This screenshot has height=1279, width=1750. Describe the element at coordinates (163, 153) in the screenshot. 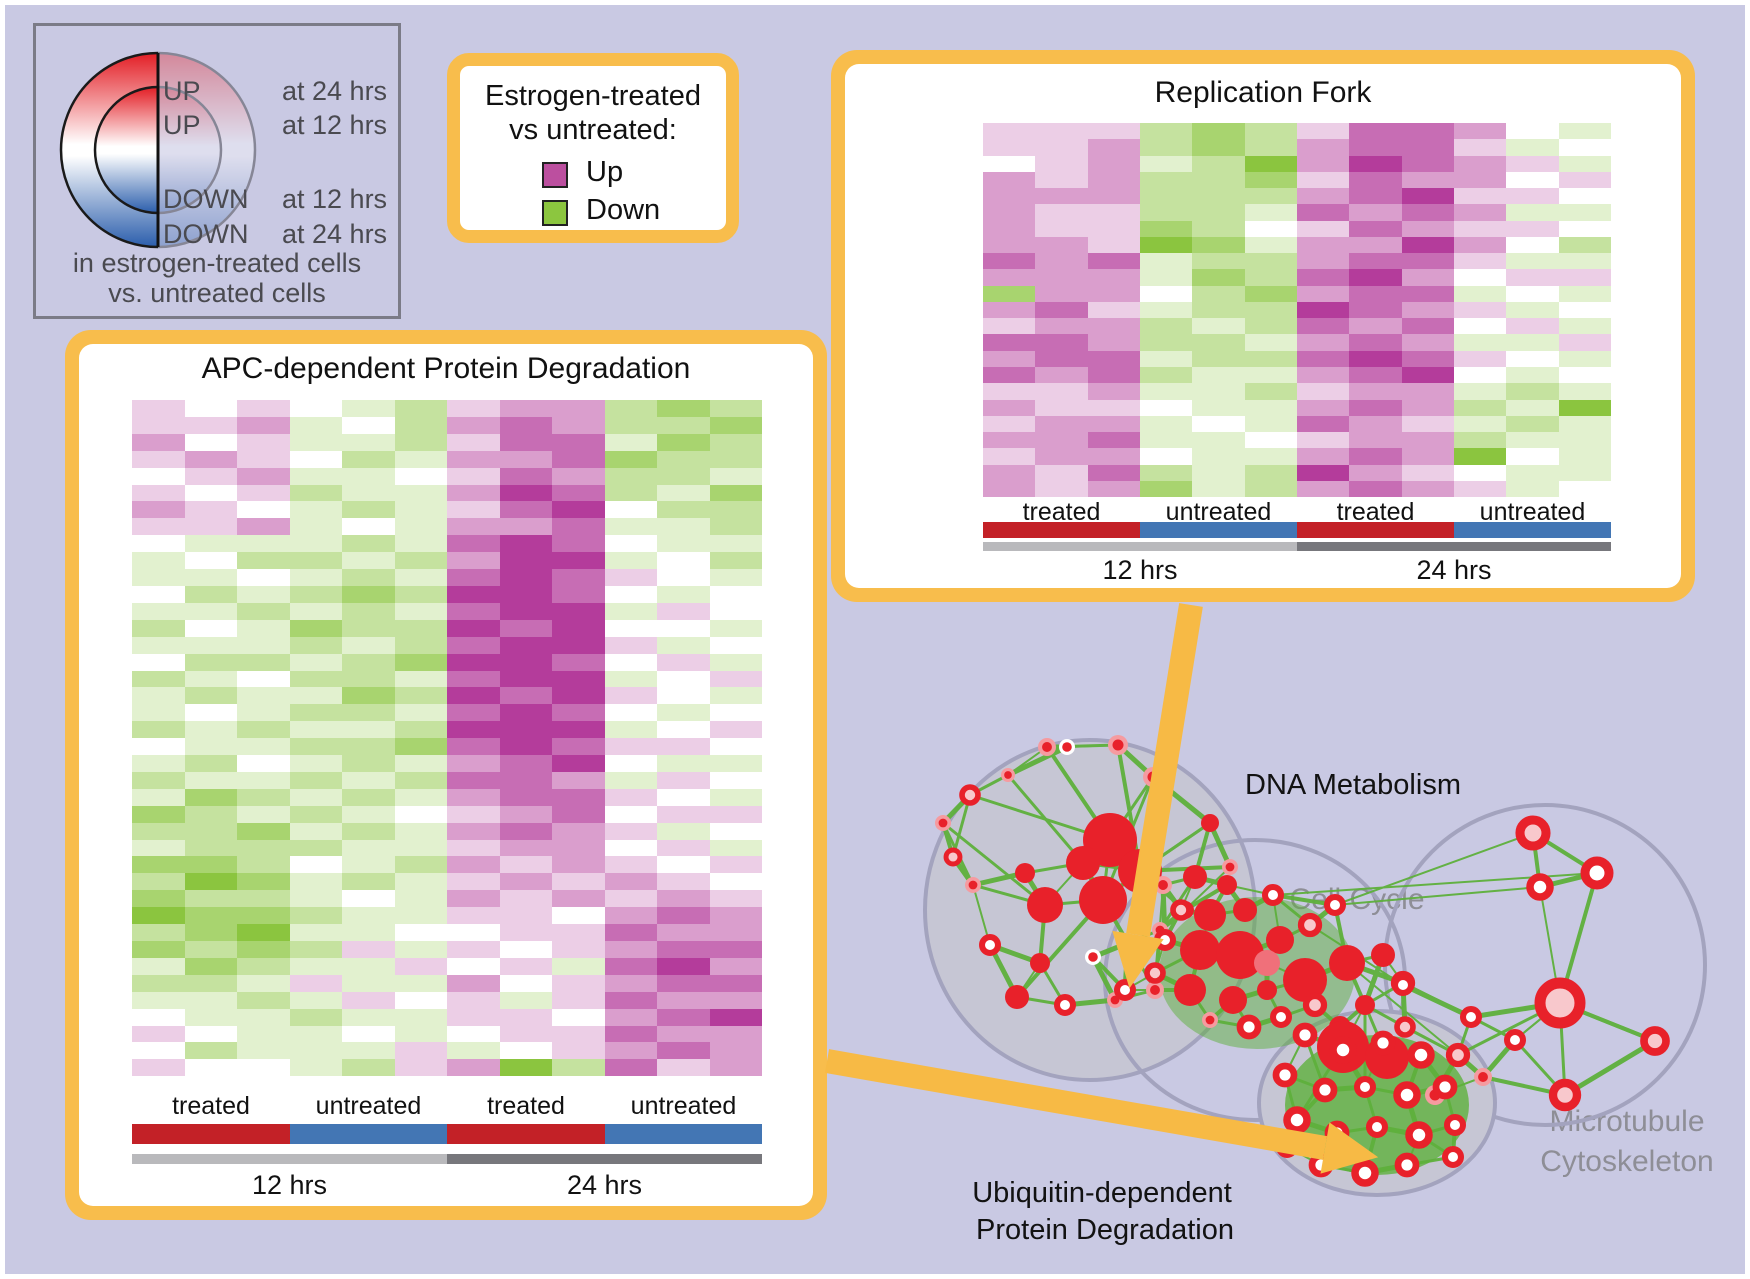

I see `ring-legend-graphic` at that location.